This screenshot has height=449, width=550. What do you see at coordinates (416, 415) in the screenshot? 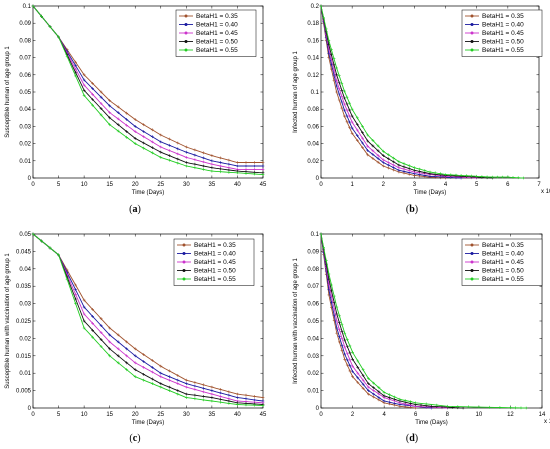
I see `x-tick-label: 6` at bounding box center [416, 415].